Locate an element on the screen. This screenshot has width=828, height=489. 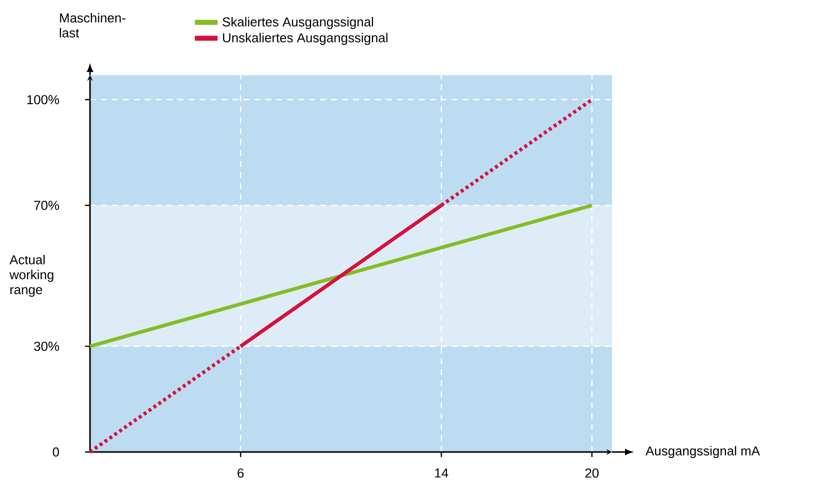
y-tick-label: 70% is located at coordinates (47, 205).